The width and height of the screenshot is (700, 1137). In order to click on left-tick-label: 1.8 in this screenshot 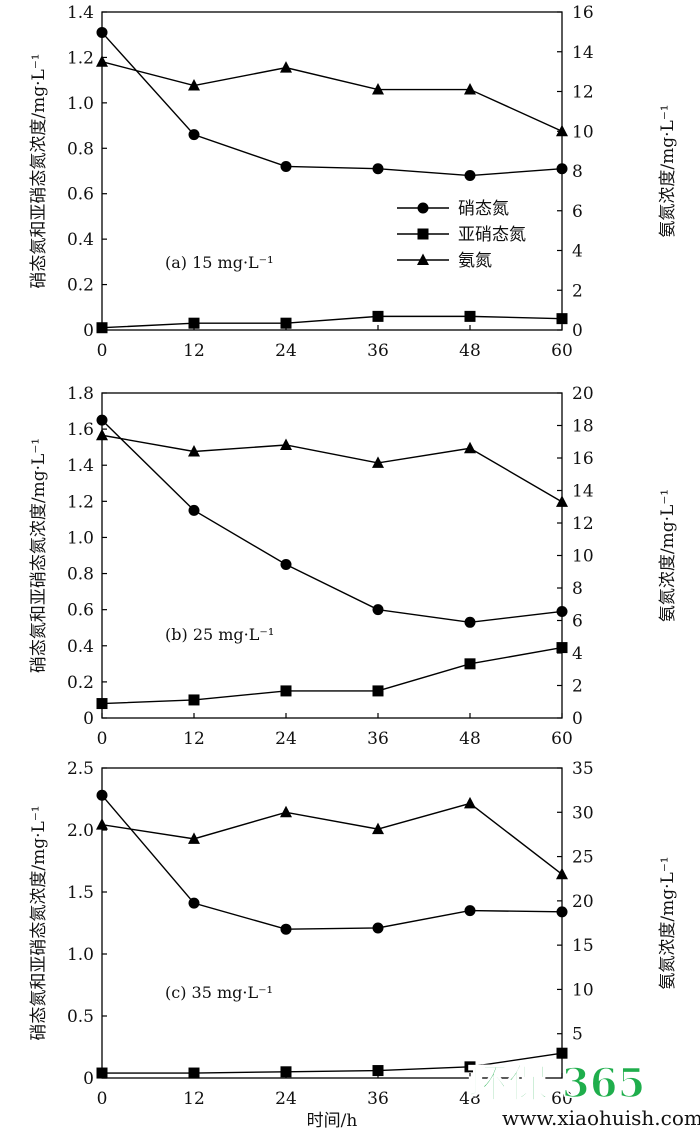, I will do `click(80, 394)`.